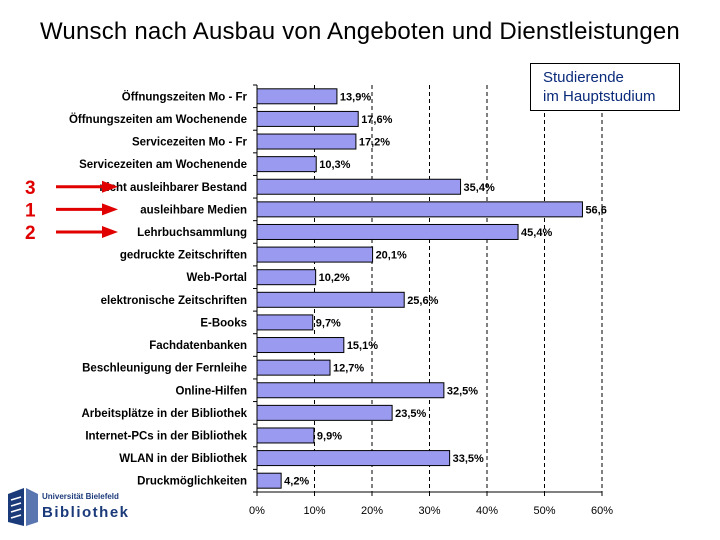 This screenshot has height=540, width=720. Describe the element at coordinates (314, 511) in the screenshot. I see `x-tick-label: 10%` at that location.